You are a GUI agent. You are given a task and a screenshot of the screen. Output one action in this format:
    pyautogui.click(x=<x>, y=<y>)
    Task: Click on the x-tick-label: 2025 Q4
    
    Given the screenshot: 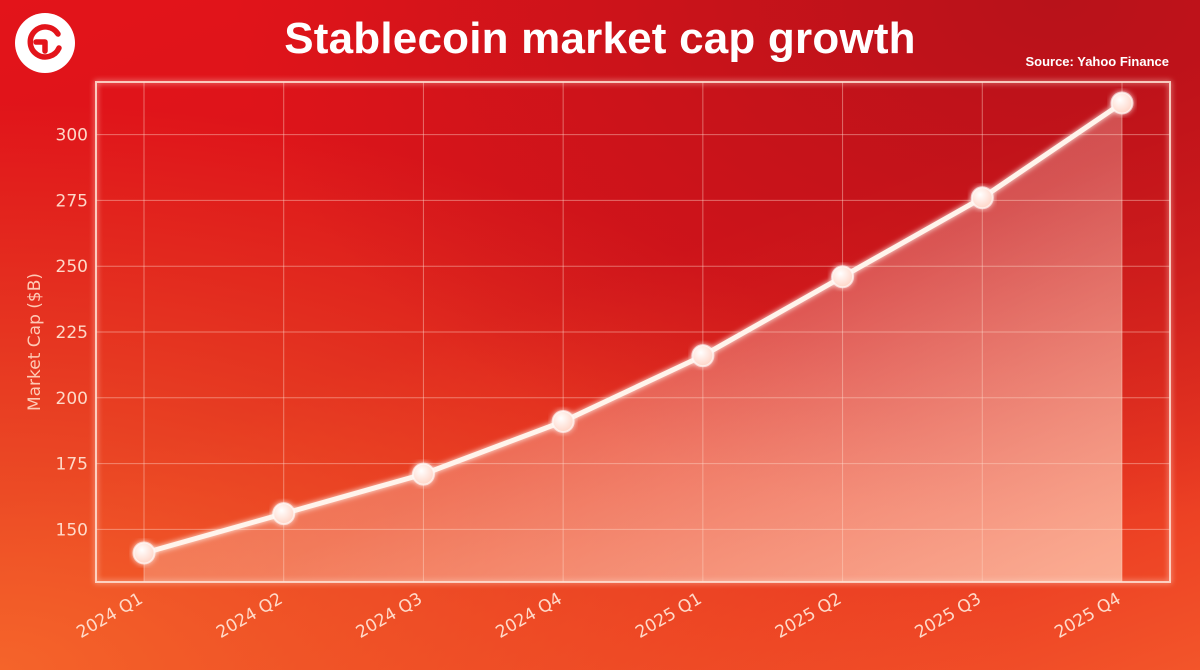 What is the action you would take?
    pyautogui.click(x=1087, y=616)
    